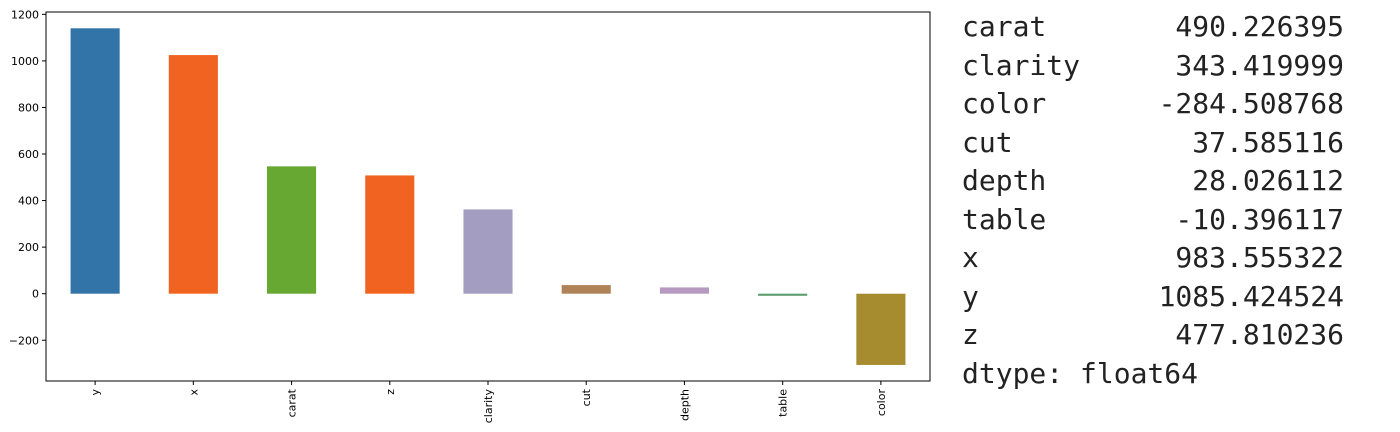 The width and height of the screenshot is (1400, 432). What do you see at coordinates (1153, 27) in the screenshot?
I see `series-row: carat 490.226395` at bounding box center [1153, 27].